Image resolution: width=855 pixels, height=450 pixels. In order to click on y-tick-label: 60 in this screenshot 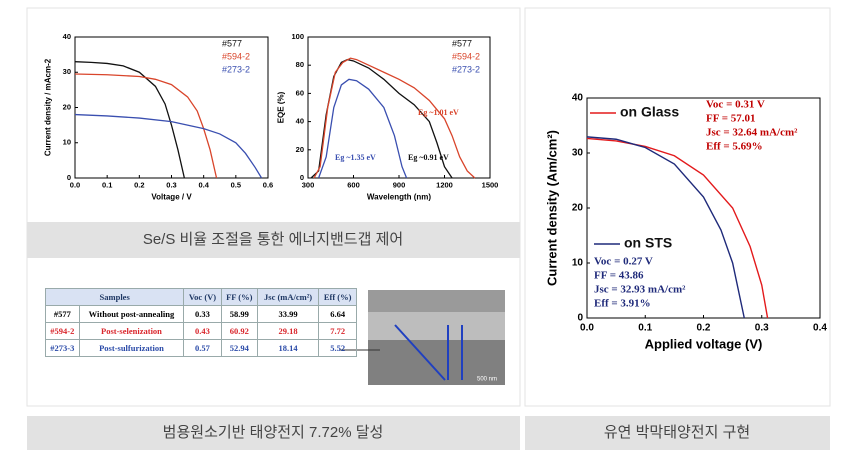, I will do `click(300, 92)`.